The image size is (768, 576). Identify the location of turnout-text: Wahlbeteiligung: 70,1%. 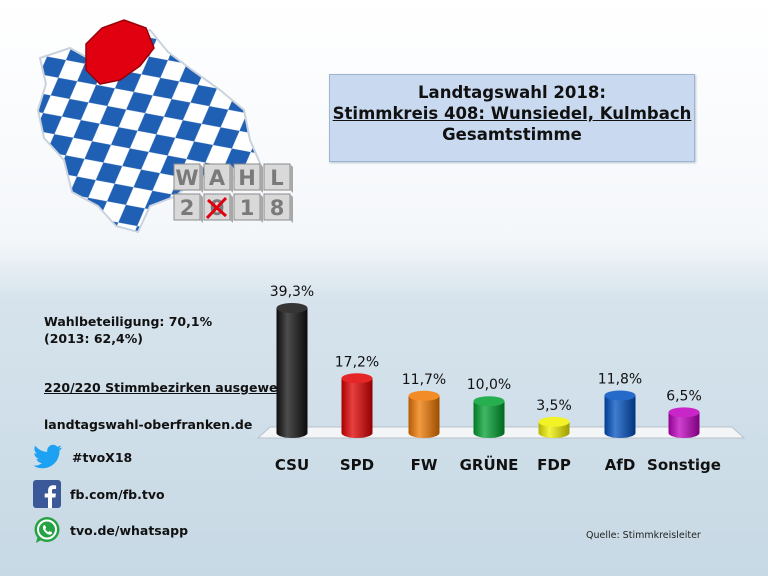
(128, 321).